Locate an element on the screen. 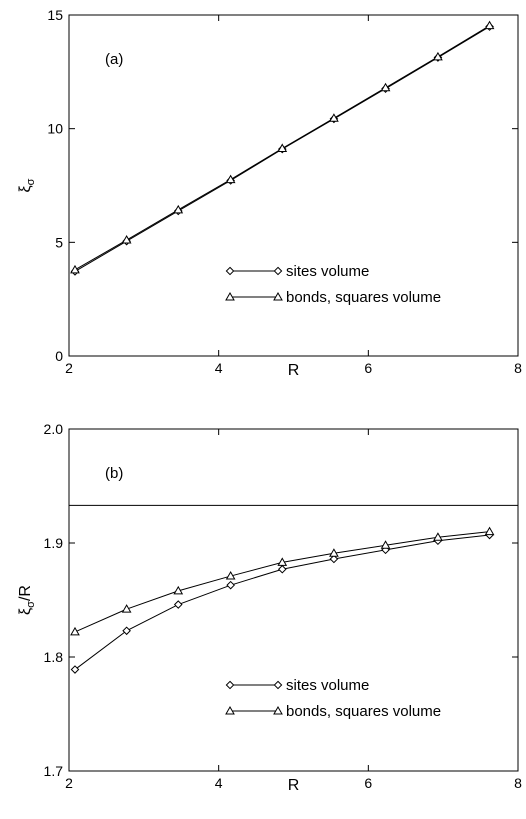 The height and width of the screenshot is (819, 526). panel-label: (a) is located at coordinates (114, 59).